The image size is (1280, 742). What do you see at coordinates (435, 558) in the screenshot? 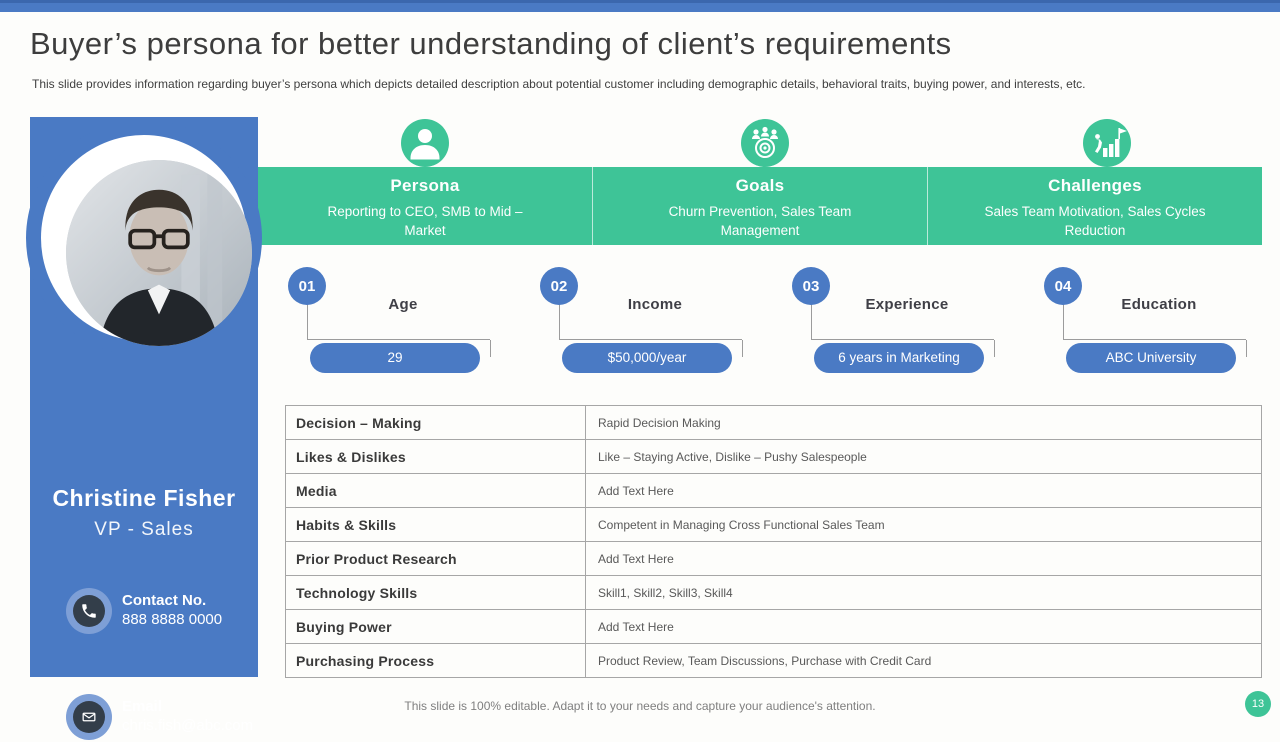
I see `row-label: Prior Product Research` at bounding box center [435, 558].